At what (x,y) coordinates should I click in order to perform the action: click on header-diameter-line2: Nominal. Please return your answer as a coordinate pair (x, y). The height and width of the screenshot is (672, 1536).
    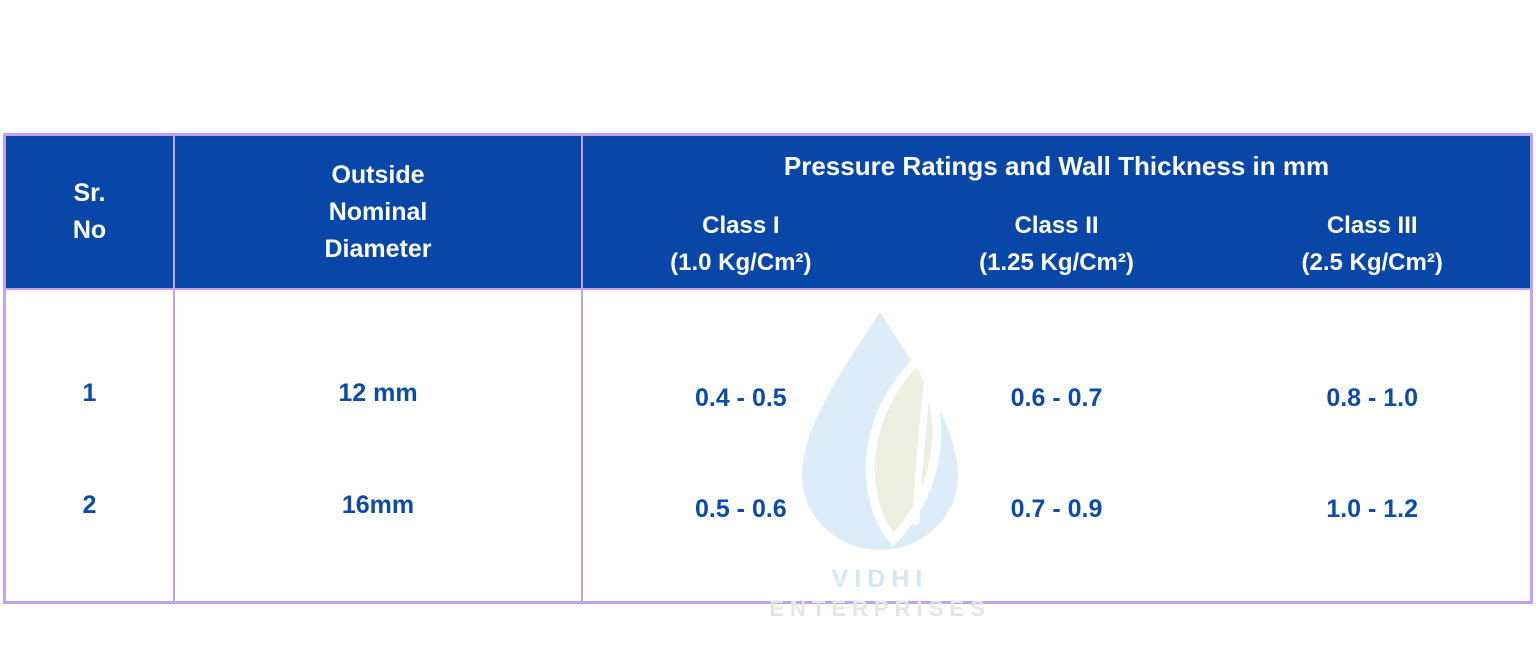
    Looking at the image, I should click on (378, 211).